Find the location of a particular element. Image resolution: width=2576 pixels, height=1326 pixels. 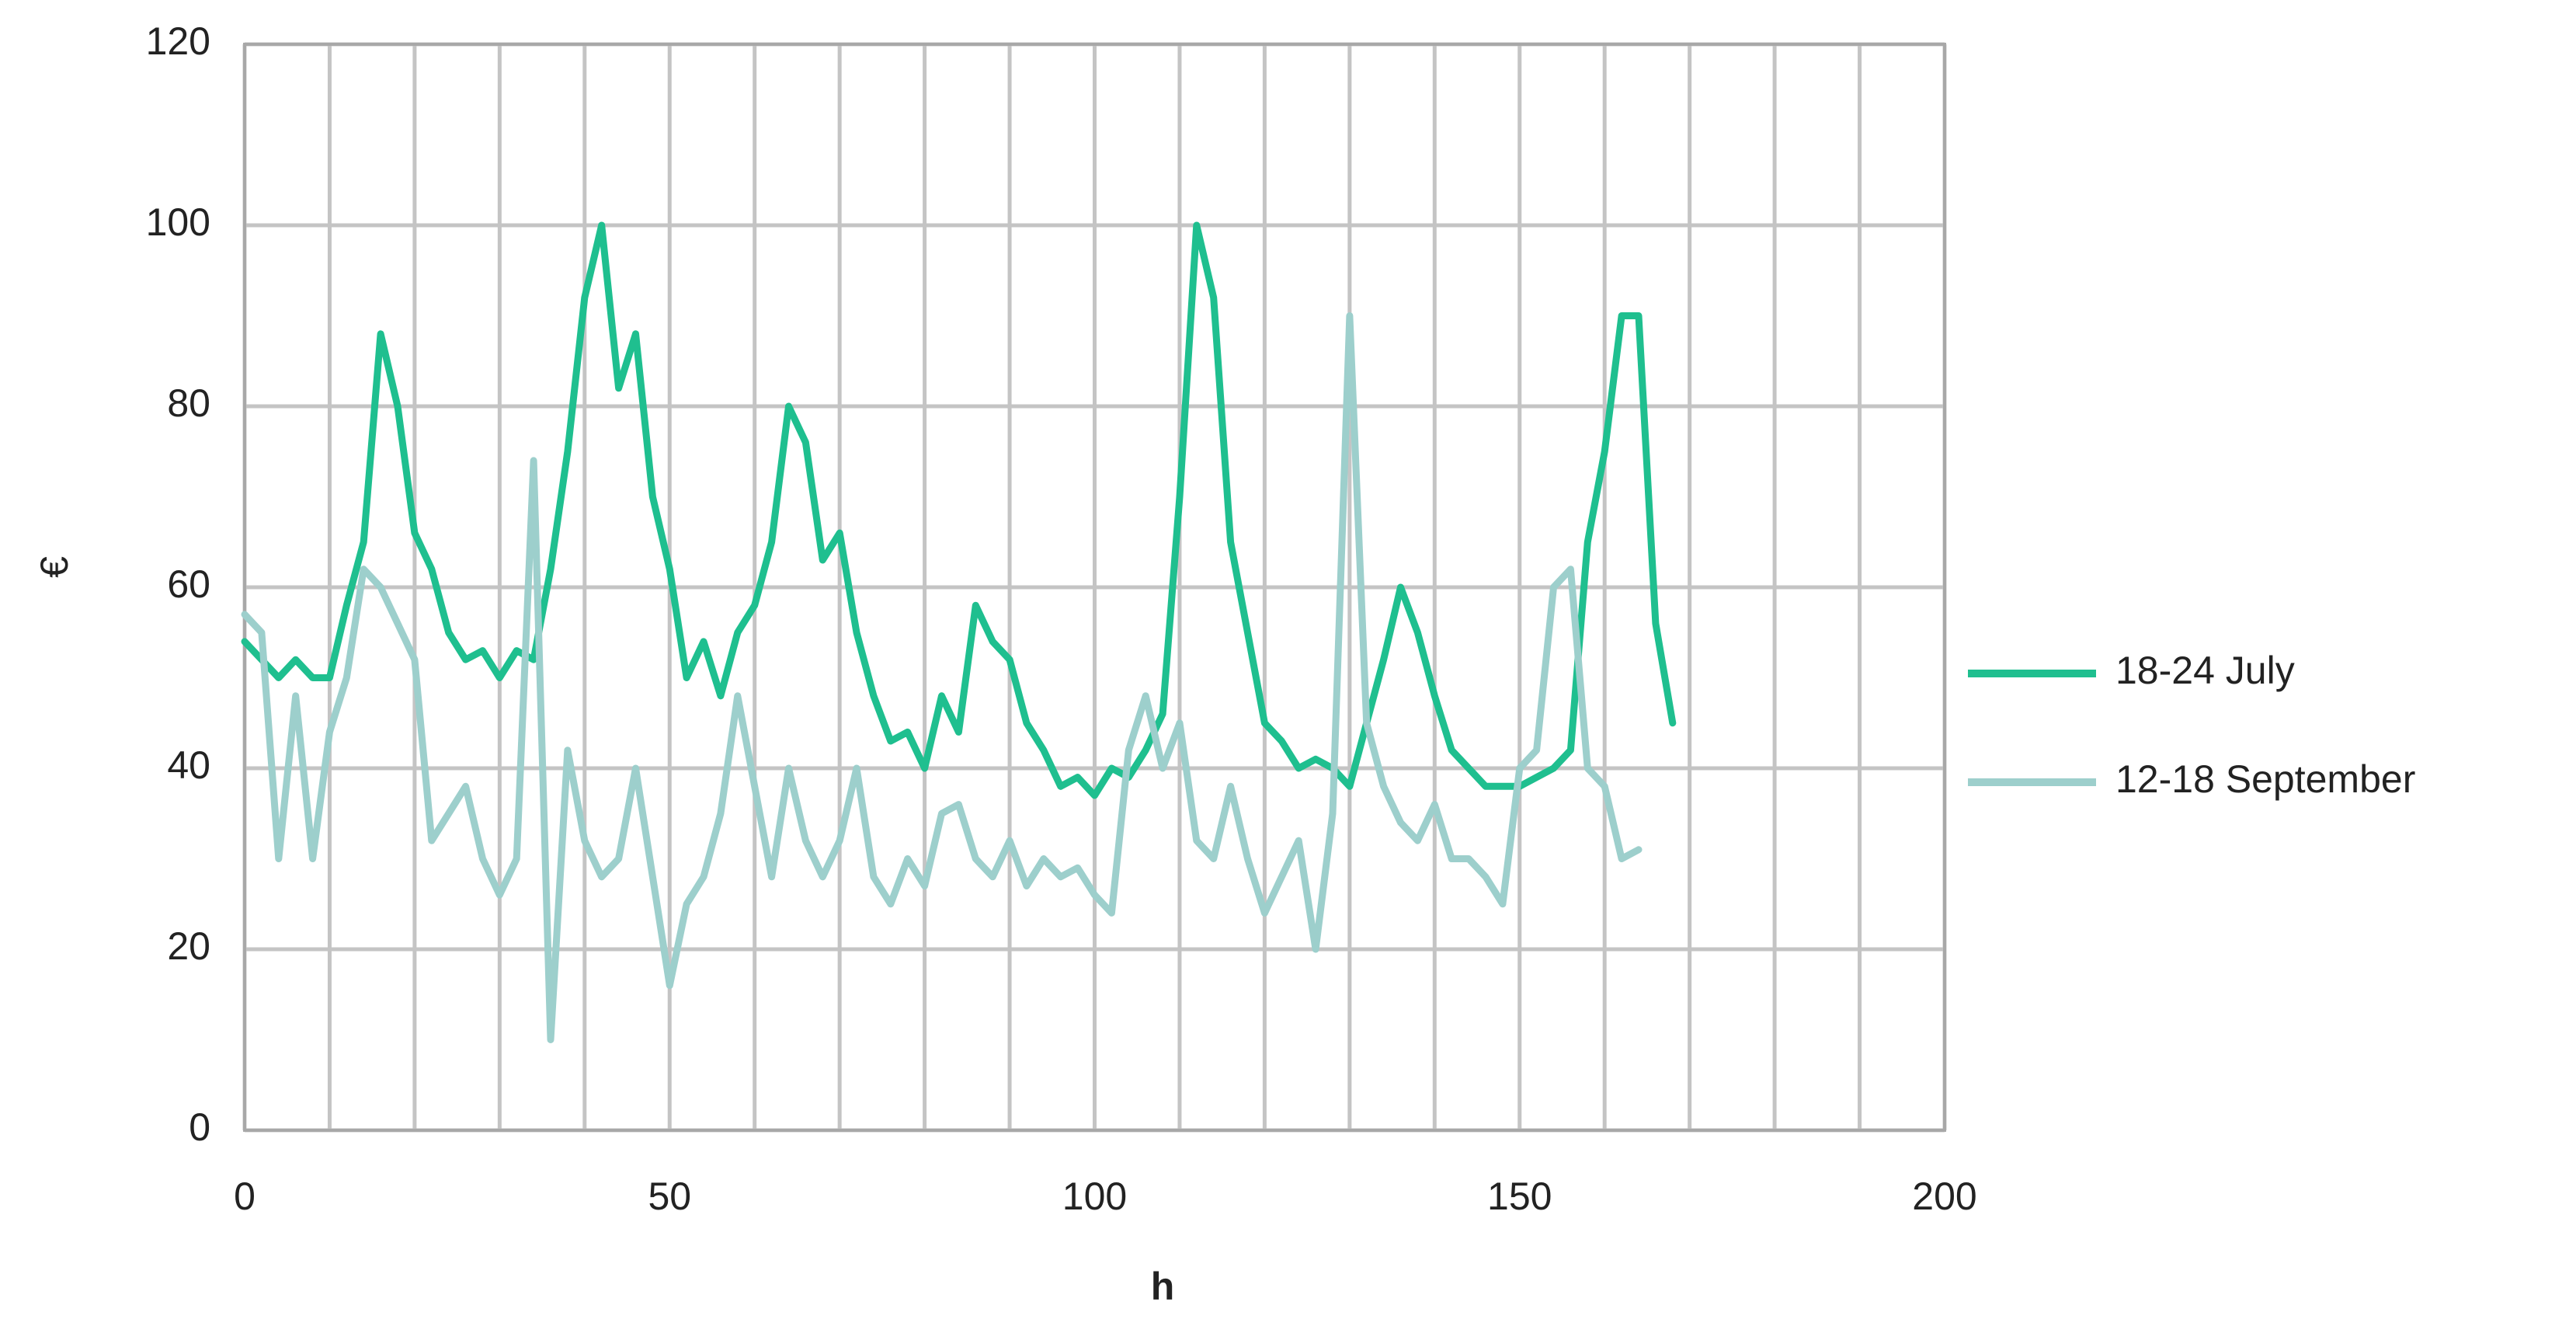

y-tick-label: 100 is located at coordinates (178, 222).